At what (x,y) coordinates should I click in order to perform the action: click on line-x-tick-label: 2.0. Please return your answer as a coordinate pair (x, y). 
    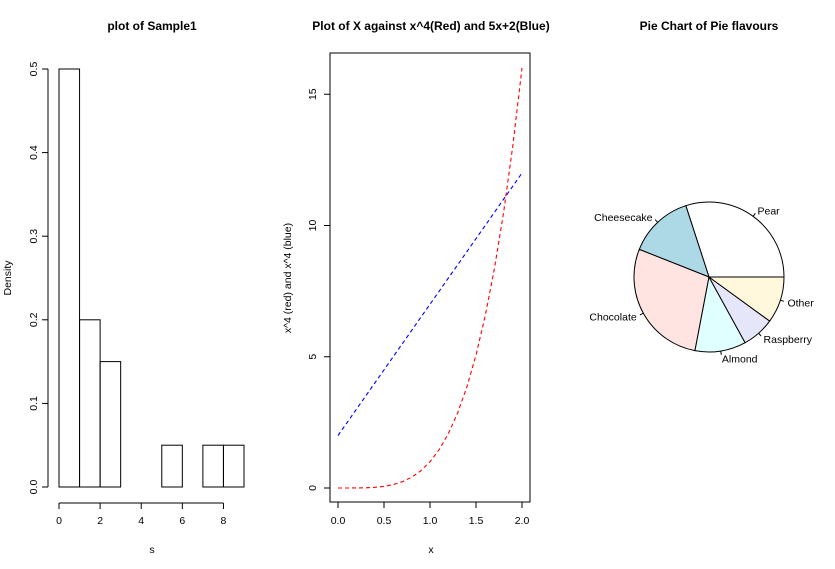
    Looking at the image, I should click on (522, 521).